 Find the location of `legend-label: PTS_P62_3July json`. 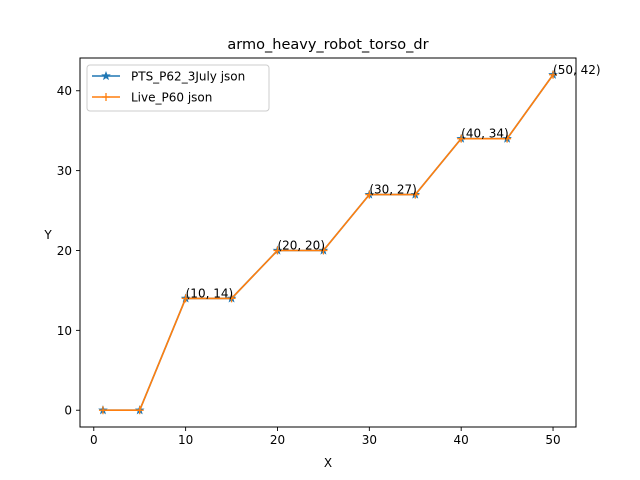

legend-label: PTS_P62_3July json is located at coordinates (188, 77).